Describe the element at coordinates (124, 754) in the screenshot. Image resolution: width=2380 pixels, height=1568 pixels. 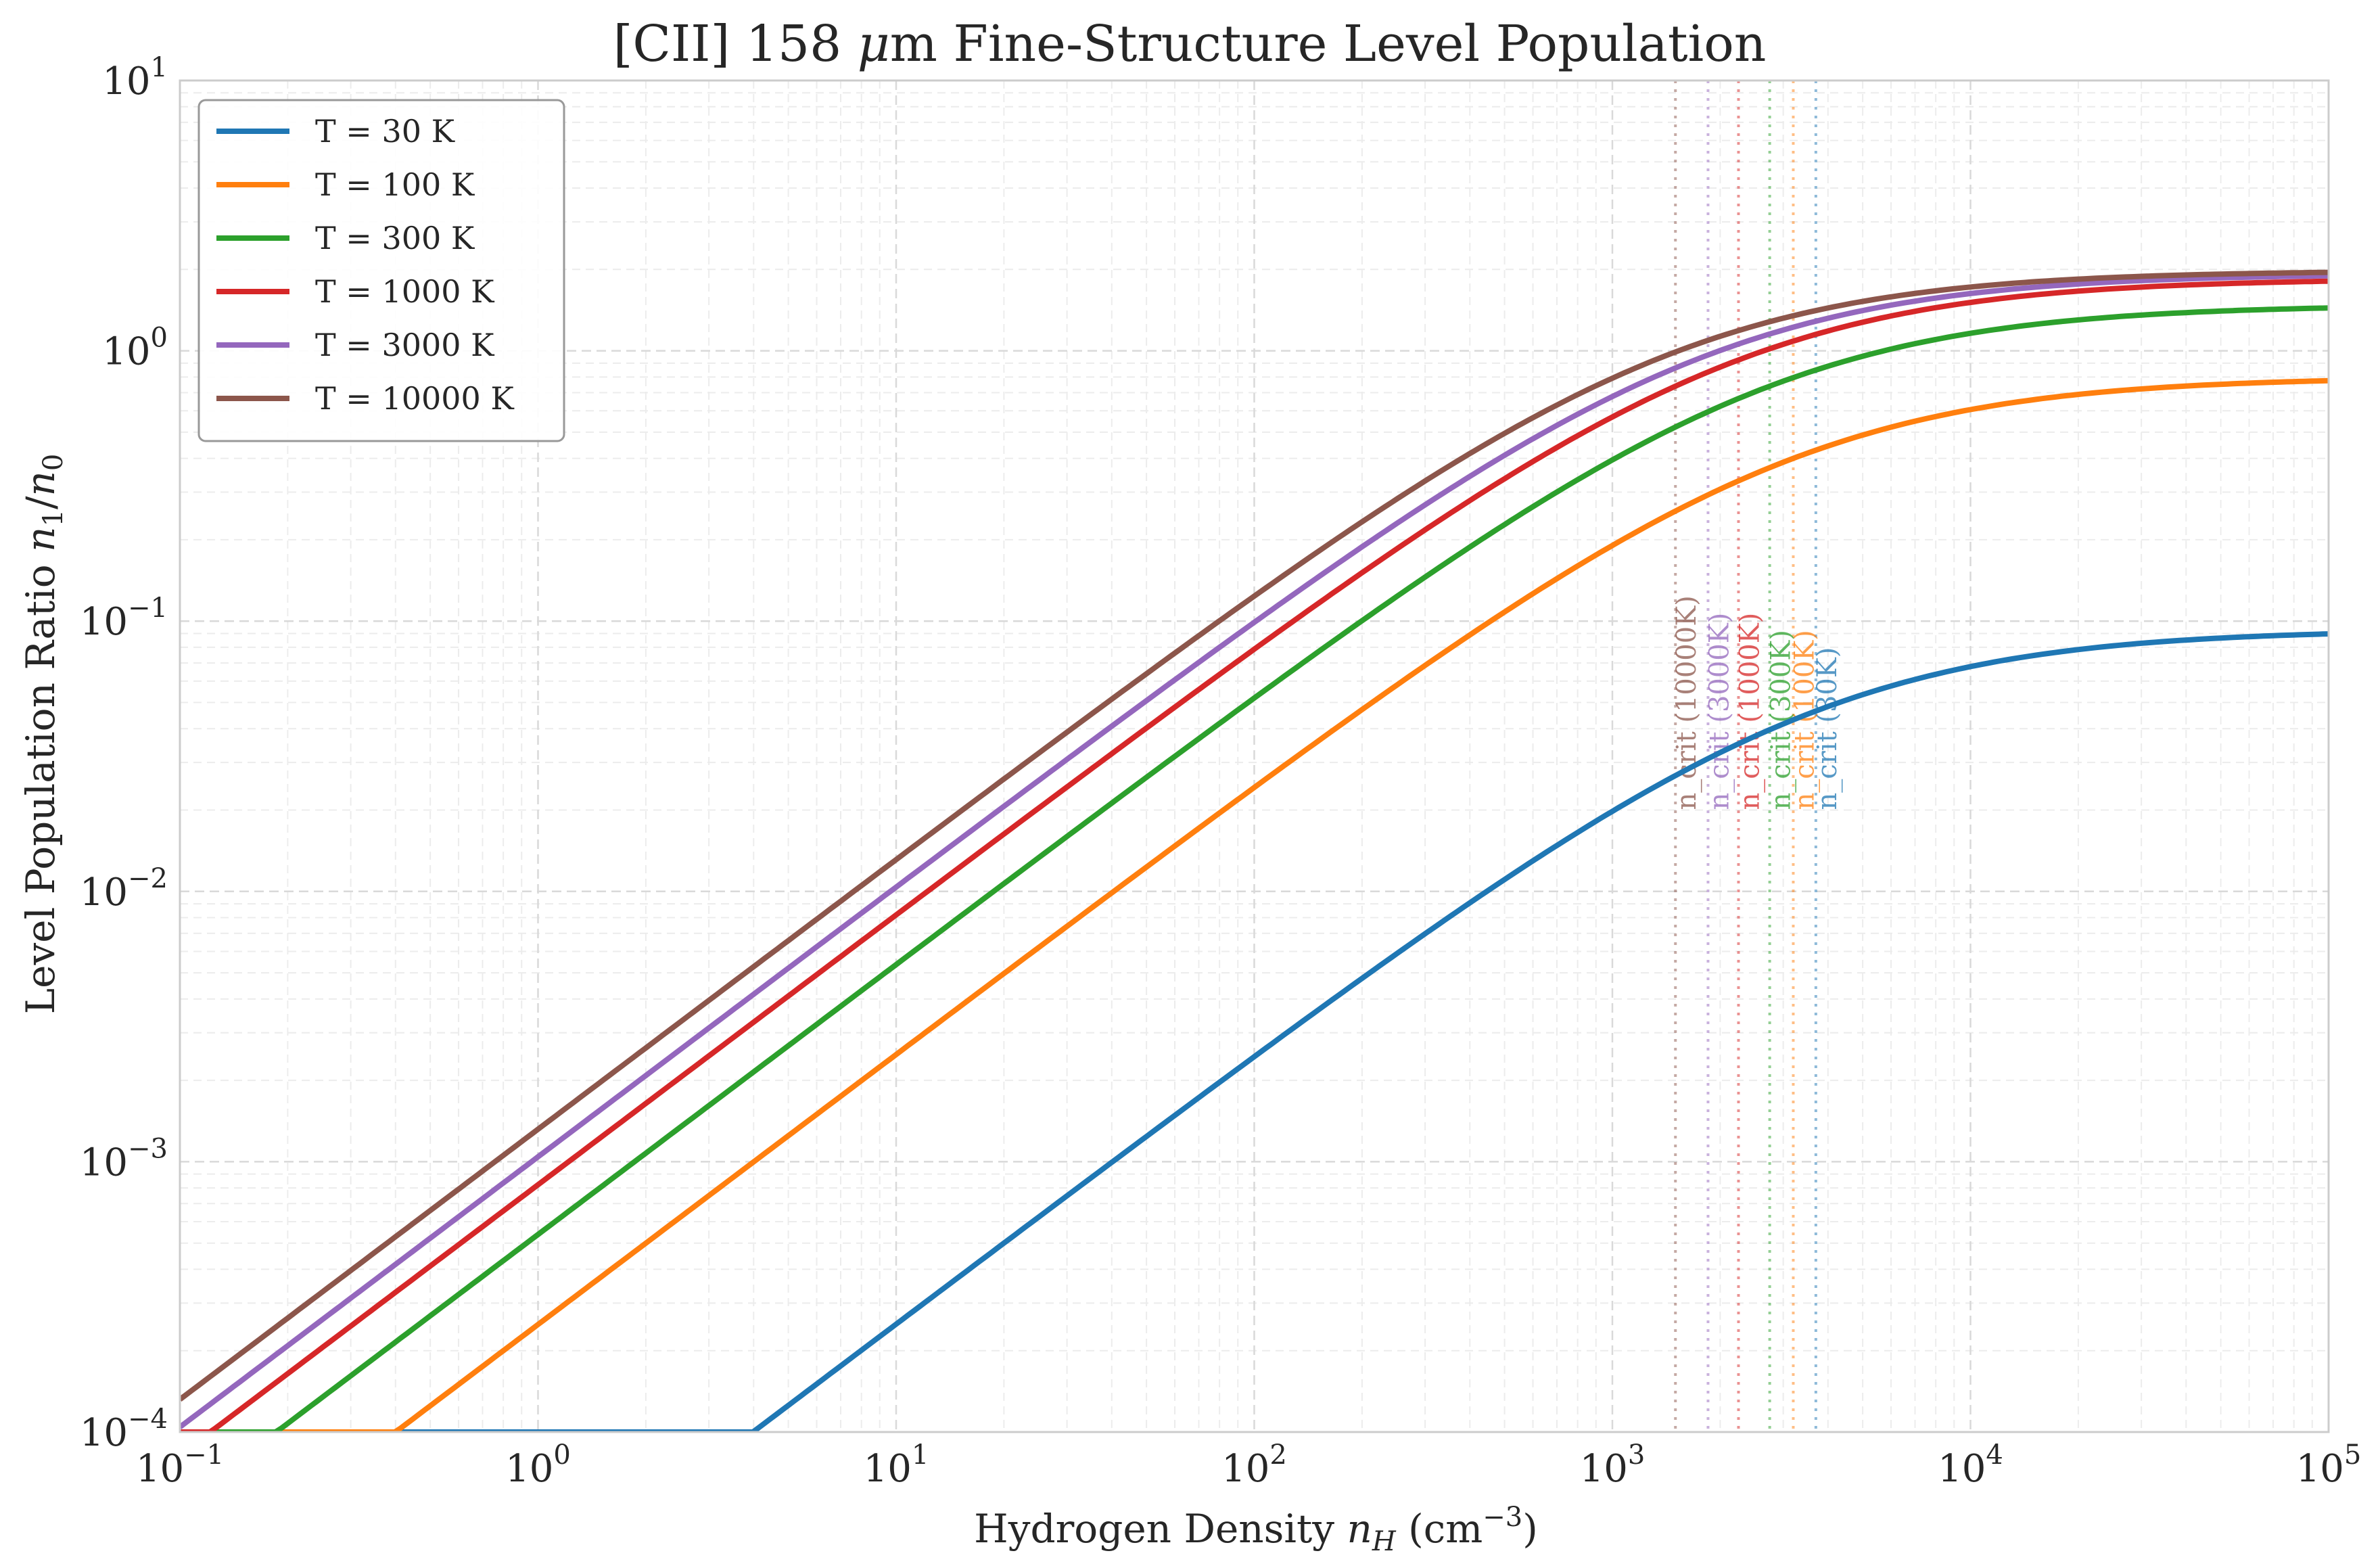
I see `y-tick-labels: 10⁻⁴ 10⁻³ 10⁻² 10⁻¹ 10⁰ 10¹` at that location.